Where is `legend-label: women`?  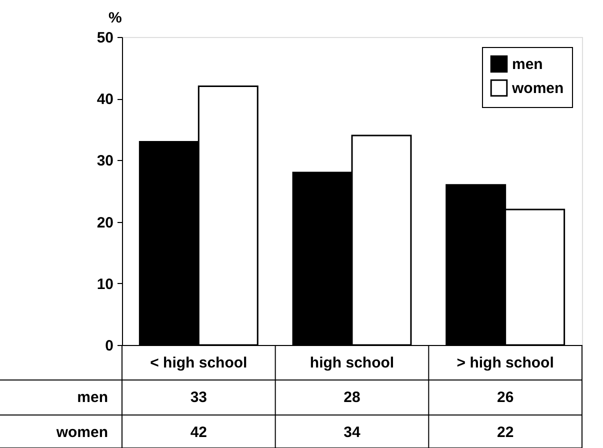 legend-label: women is located at coordinates (537, 88).